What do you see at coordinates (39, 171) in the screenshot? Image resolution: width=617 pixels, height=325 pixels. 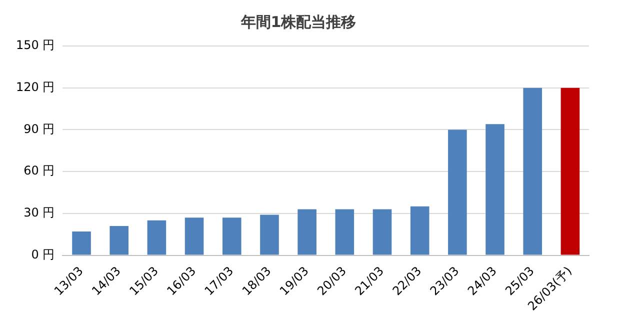 I see `y-tick-label: 60 円` at bounding box center [39, 171].